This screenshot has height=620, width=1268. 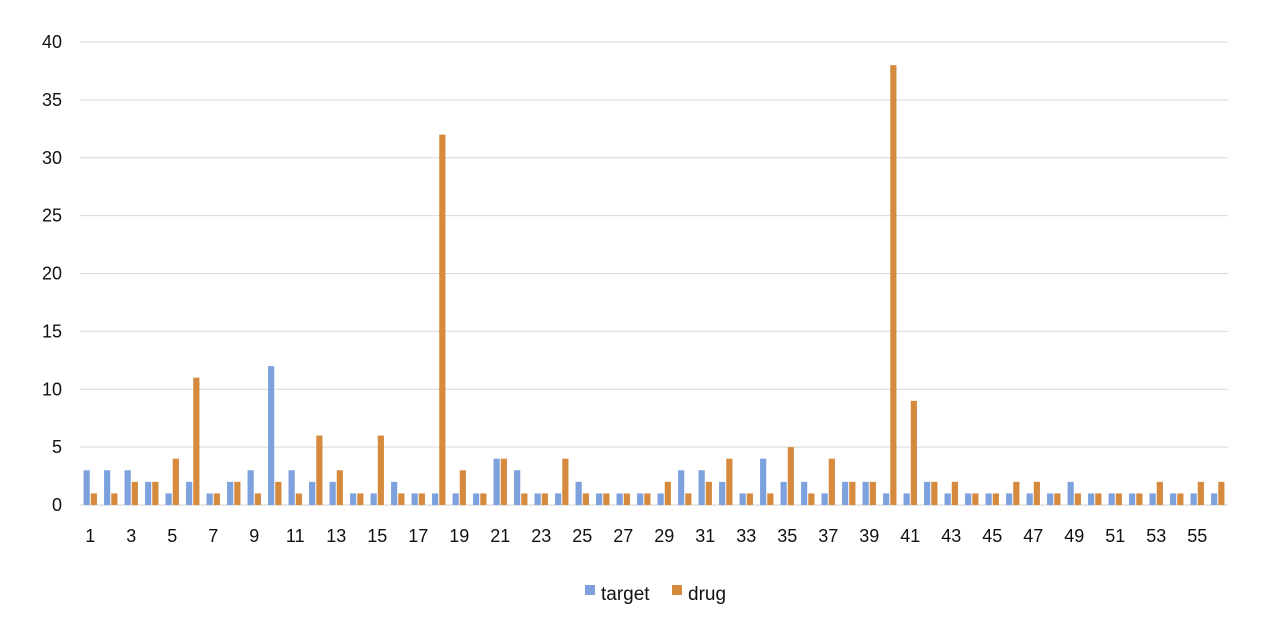 I want to click on x-tick-label: 9, so click(x=254, y=536).